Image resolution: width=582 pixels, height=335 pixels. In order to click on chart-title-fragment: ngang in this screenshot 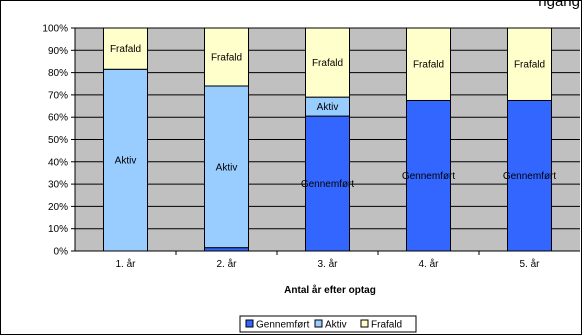, I will do `click(559, 5)`.